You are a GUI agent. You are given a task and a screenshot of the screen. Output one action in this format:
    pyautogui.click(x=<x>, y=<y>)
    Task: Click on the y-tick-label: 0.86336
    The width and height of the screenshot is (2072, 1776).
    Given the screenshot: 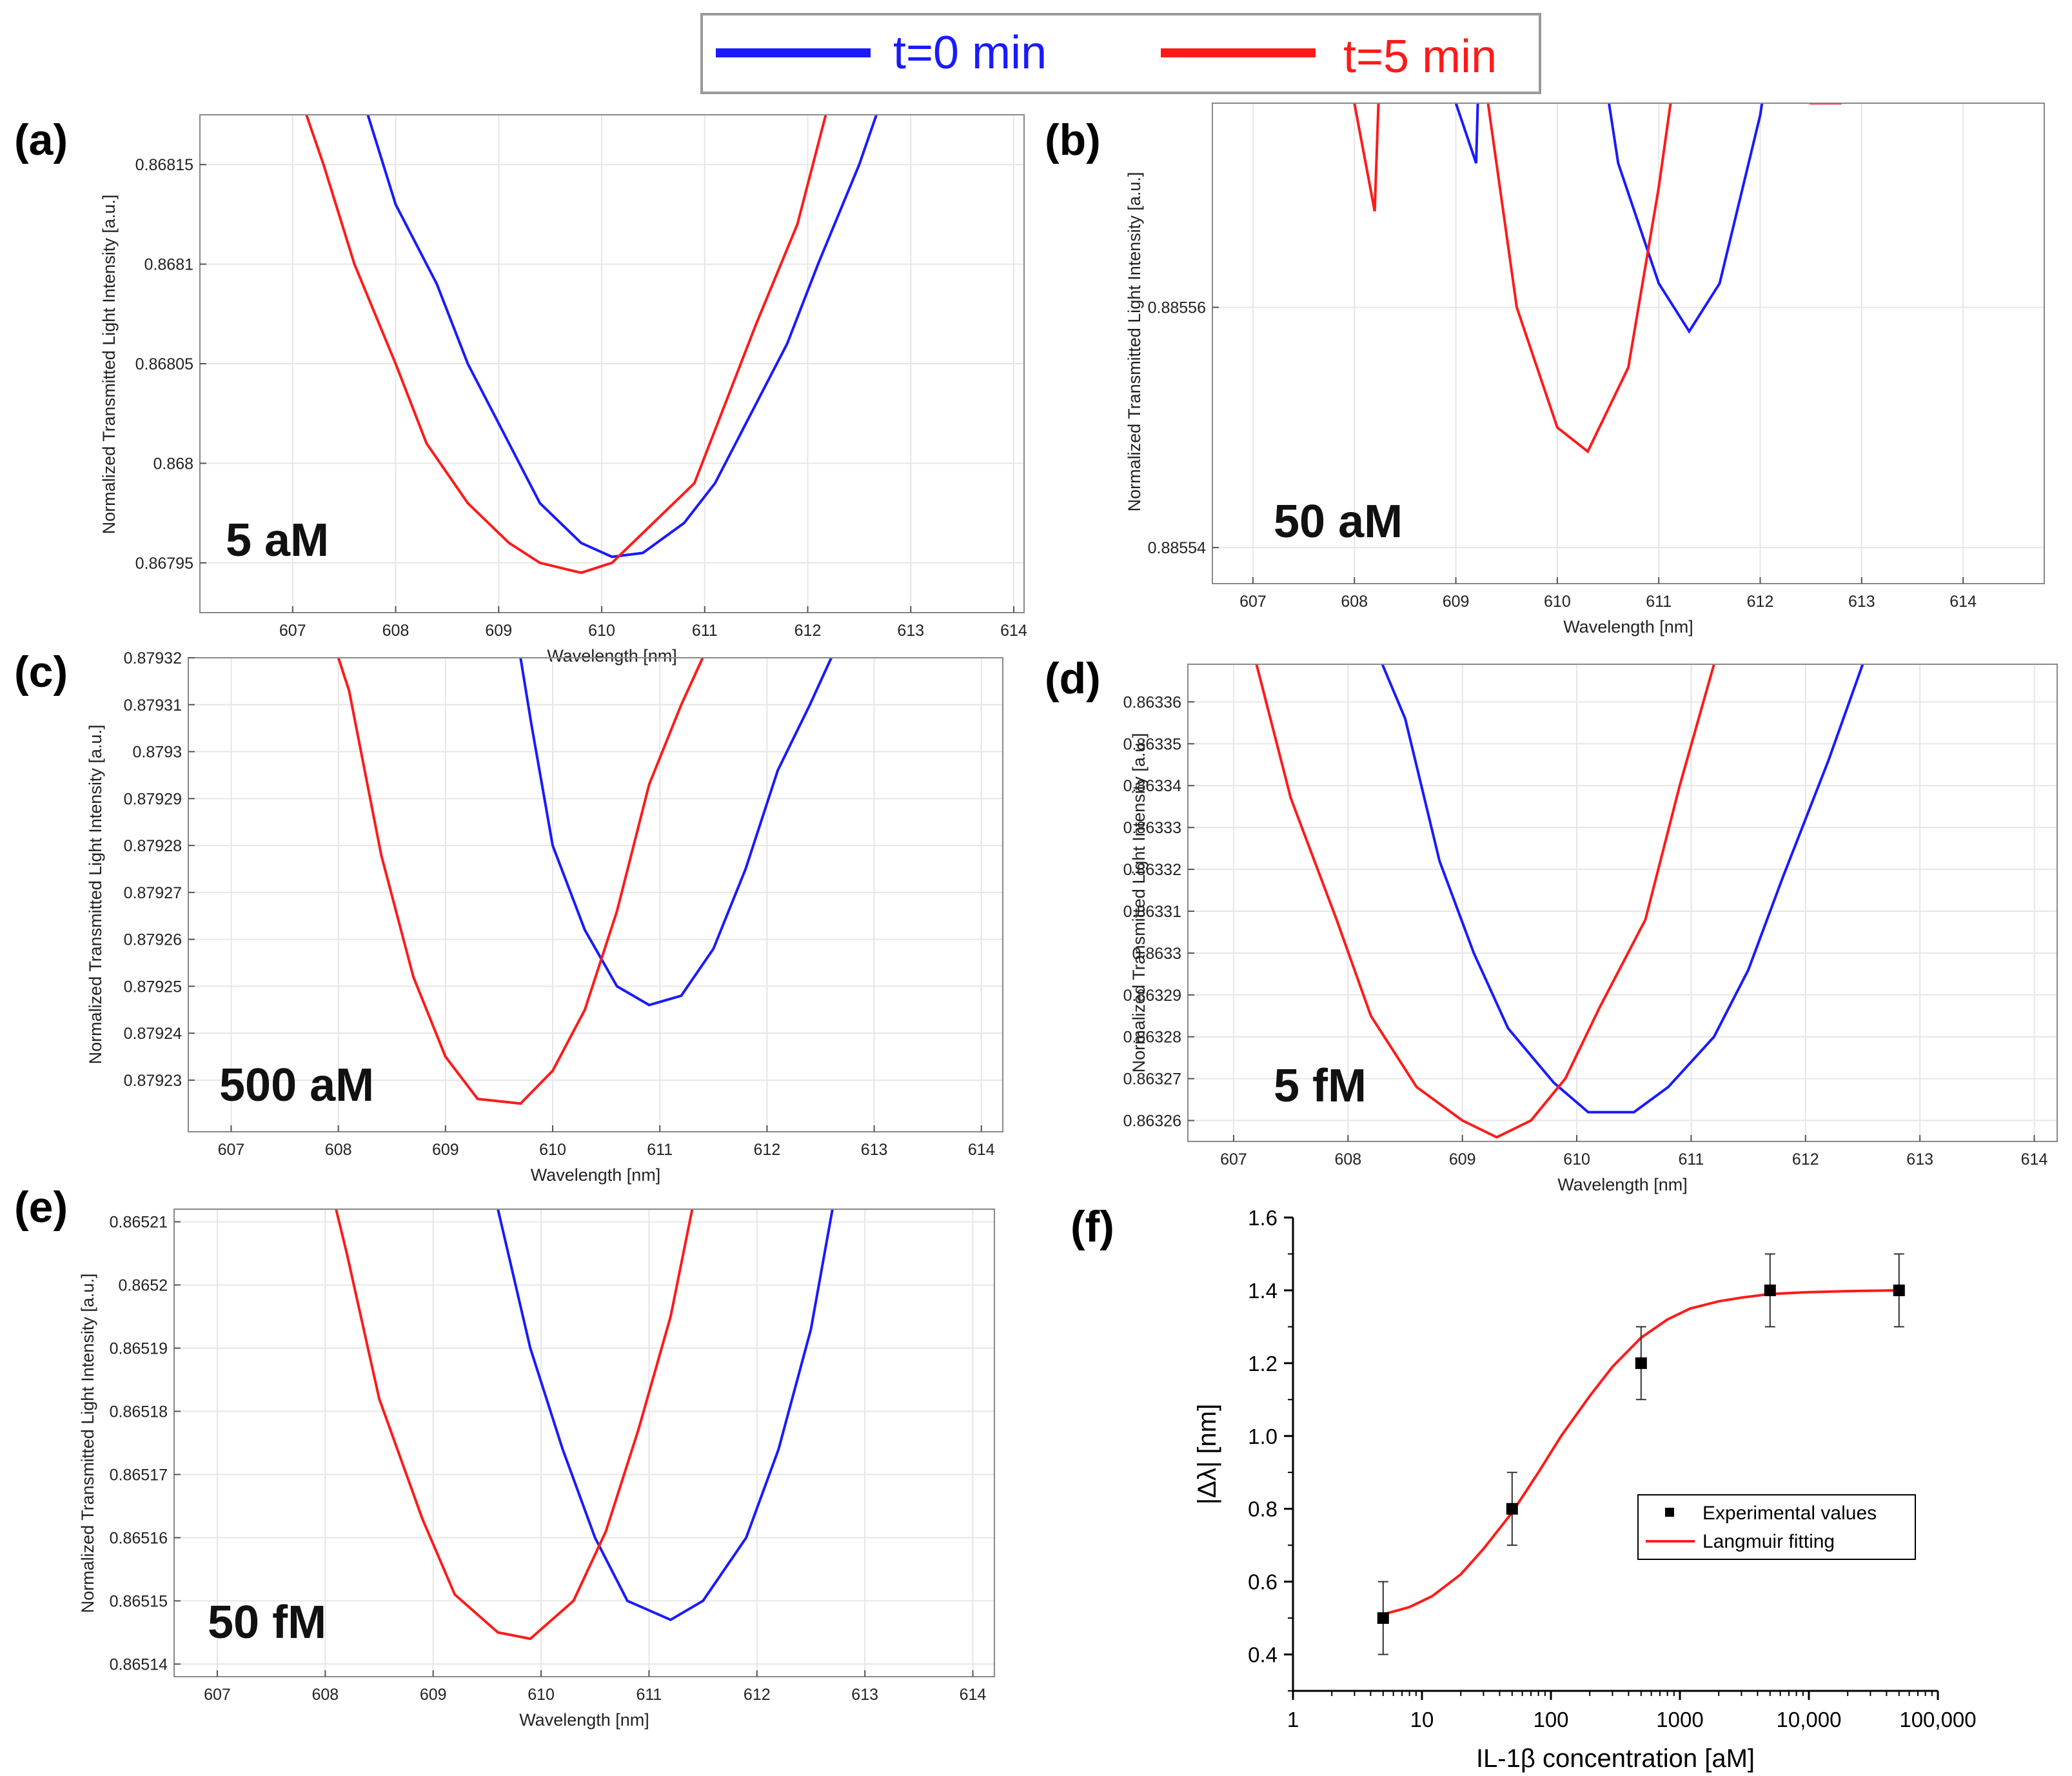 What is the action you would take?
    pyautogui.click(x=1152, y=702)
    